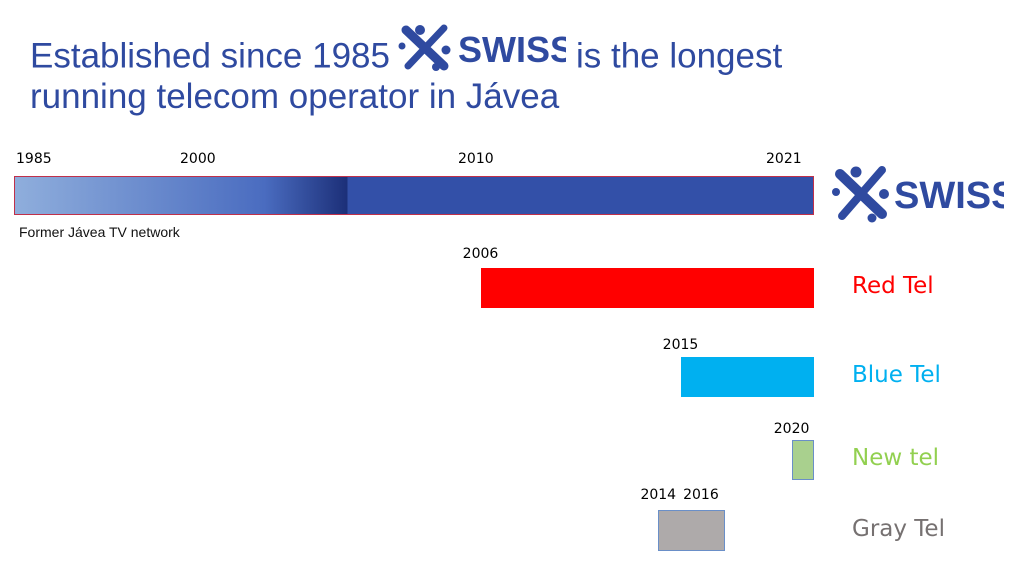 This screenshot has height=578, width=1024. Describe the element at coordinates (791, 429) in the screenshot. I see `bar-start-label: 2020` at that location.